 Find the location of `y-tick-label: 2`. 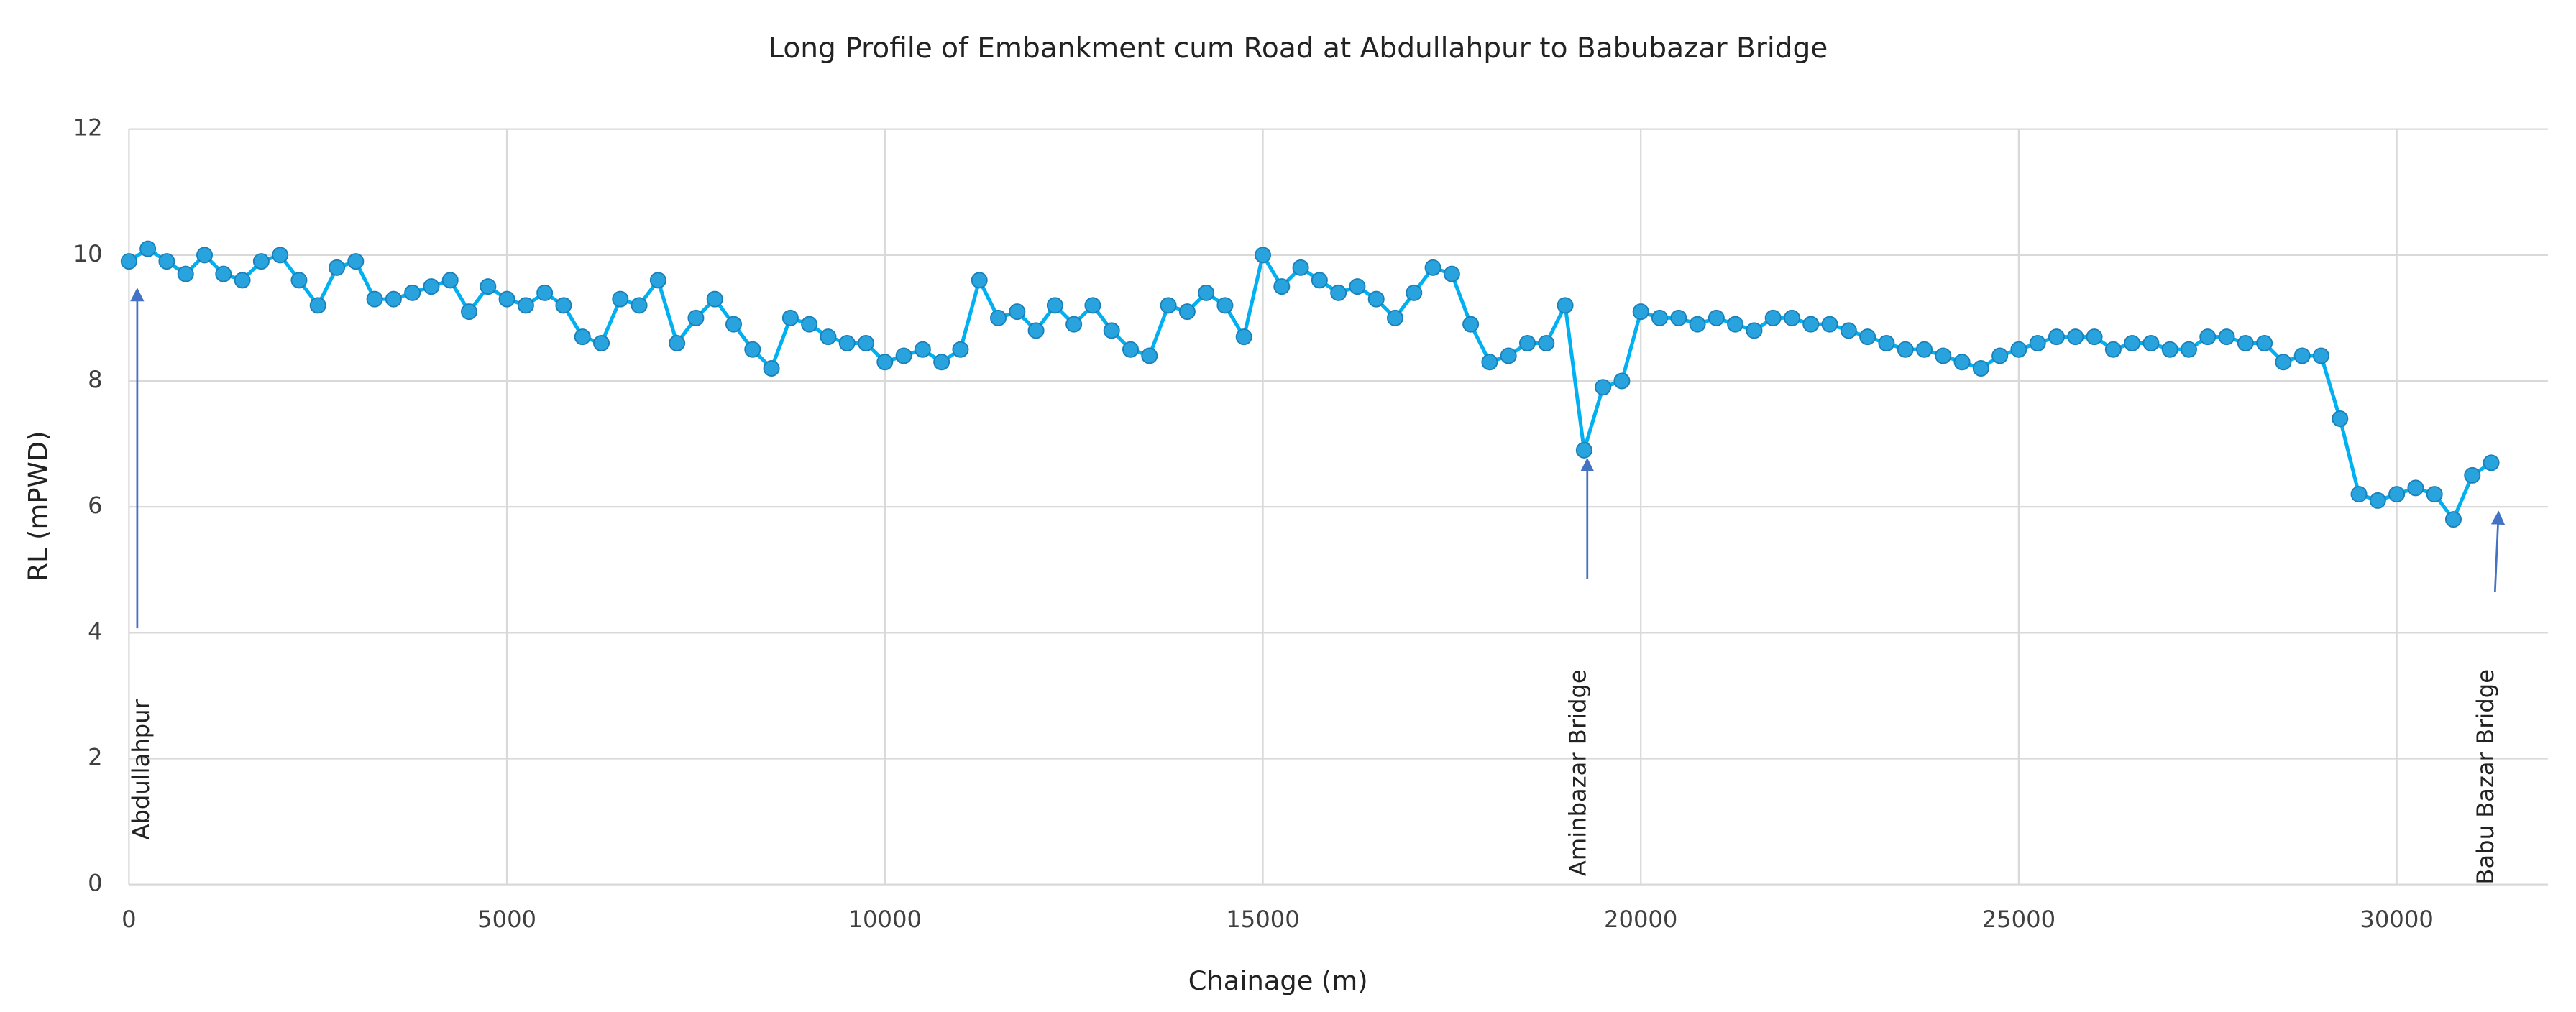

y-tick-label: 2 is located at coordinates (95, 756).